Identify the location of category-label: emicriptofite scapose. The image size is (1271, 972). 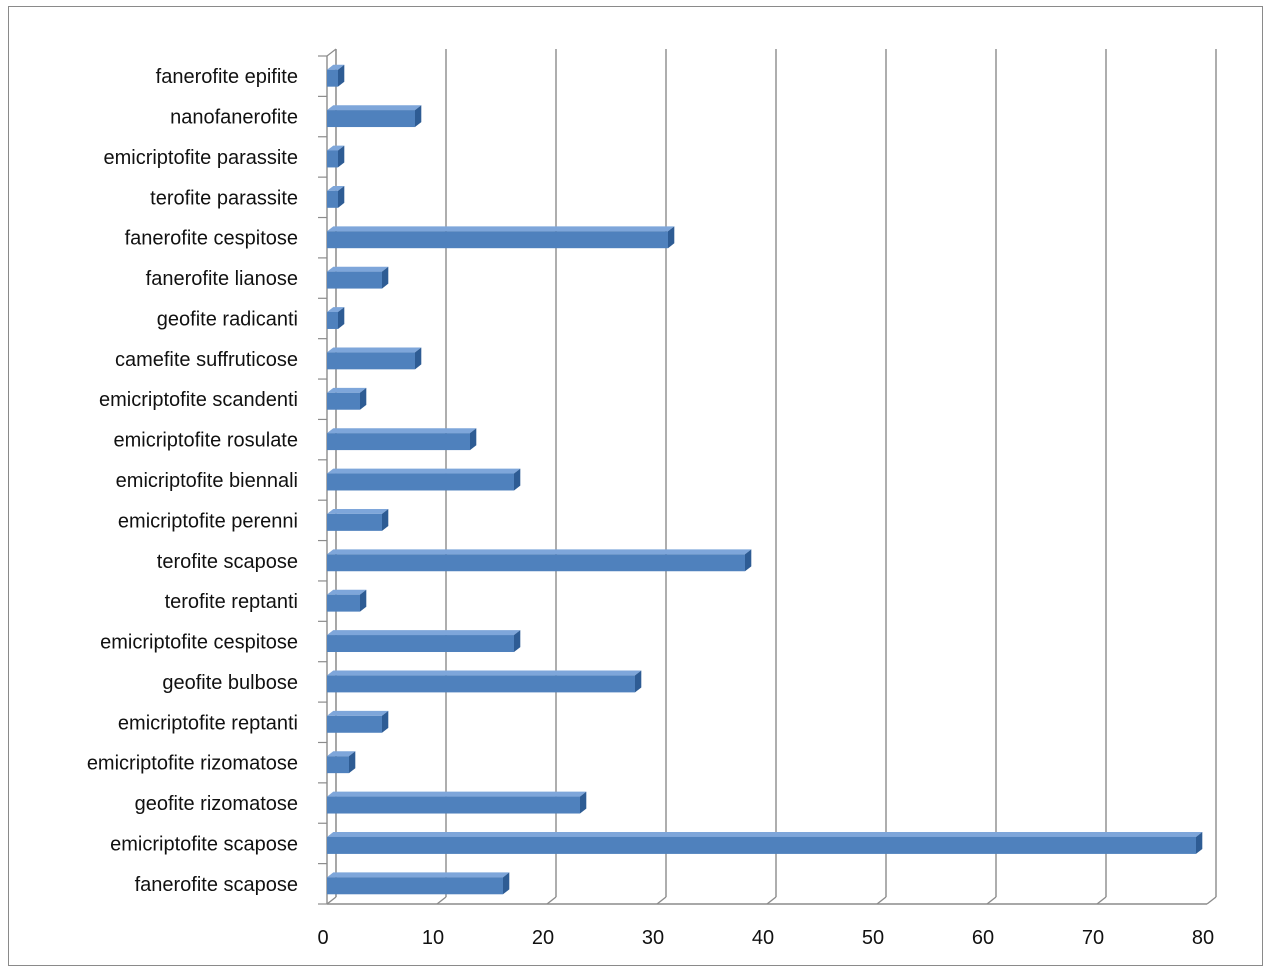
(204, 844).